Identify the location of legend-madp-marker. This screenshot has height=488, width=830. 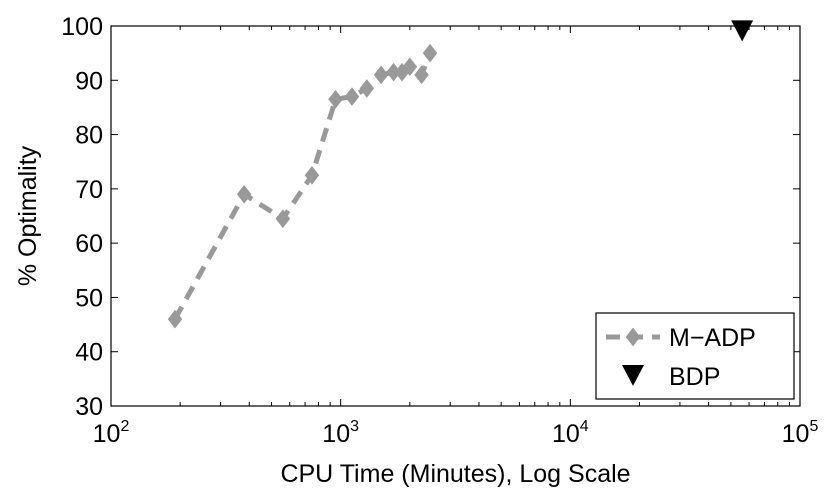
(633, 337).